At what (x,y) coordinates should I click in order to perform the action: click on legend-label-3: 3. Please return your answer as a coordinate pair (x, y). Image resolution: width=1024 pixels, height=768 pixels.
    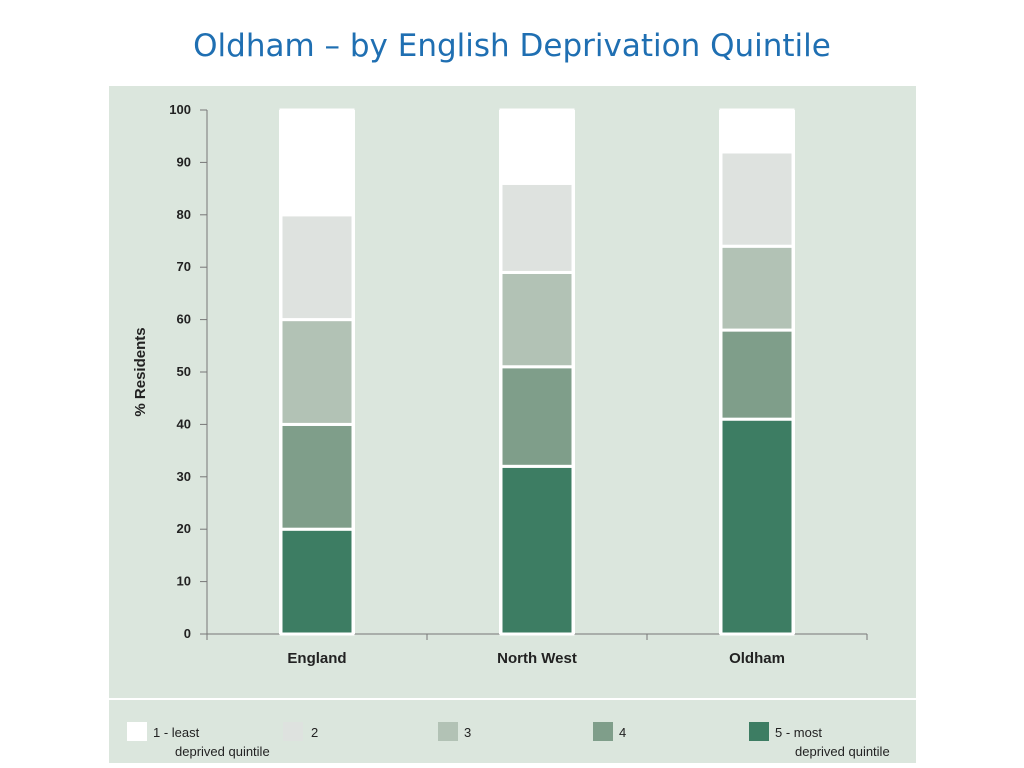
    Looking at the image, I should click on (468, 732).